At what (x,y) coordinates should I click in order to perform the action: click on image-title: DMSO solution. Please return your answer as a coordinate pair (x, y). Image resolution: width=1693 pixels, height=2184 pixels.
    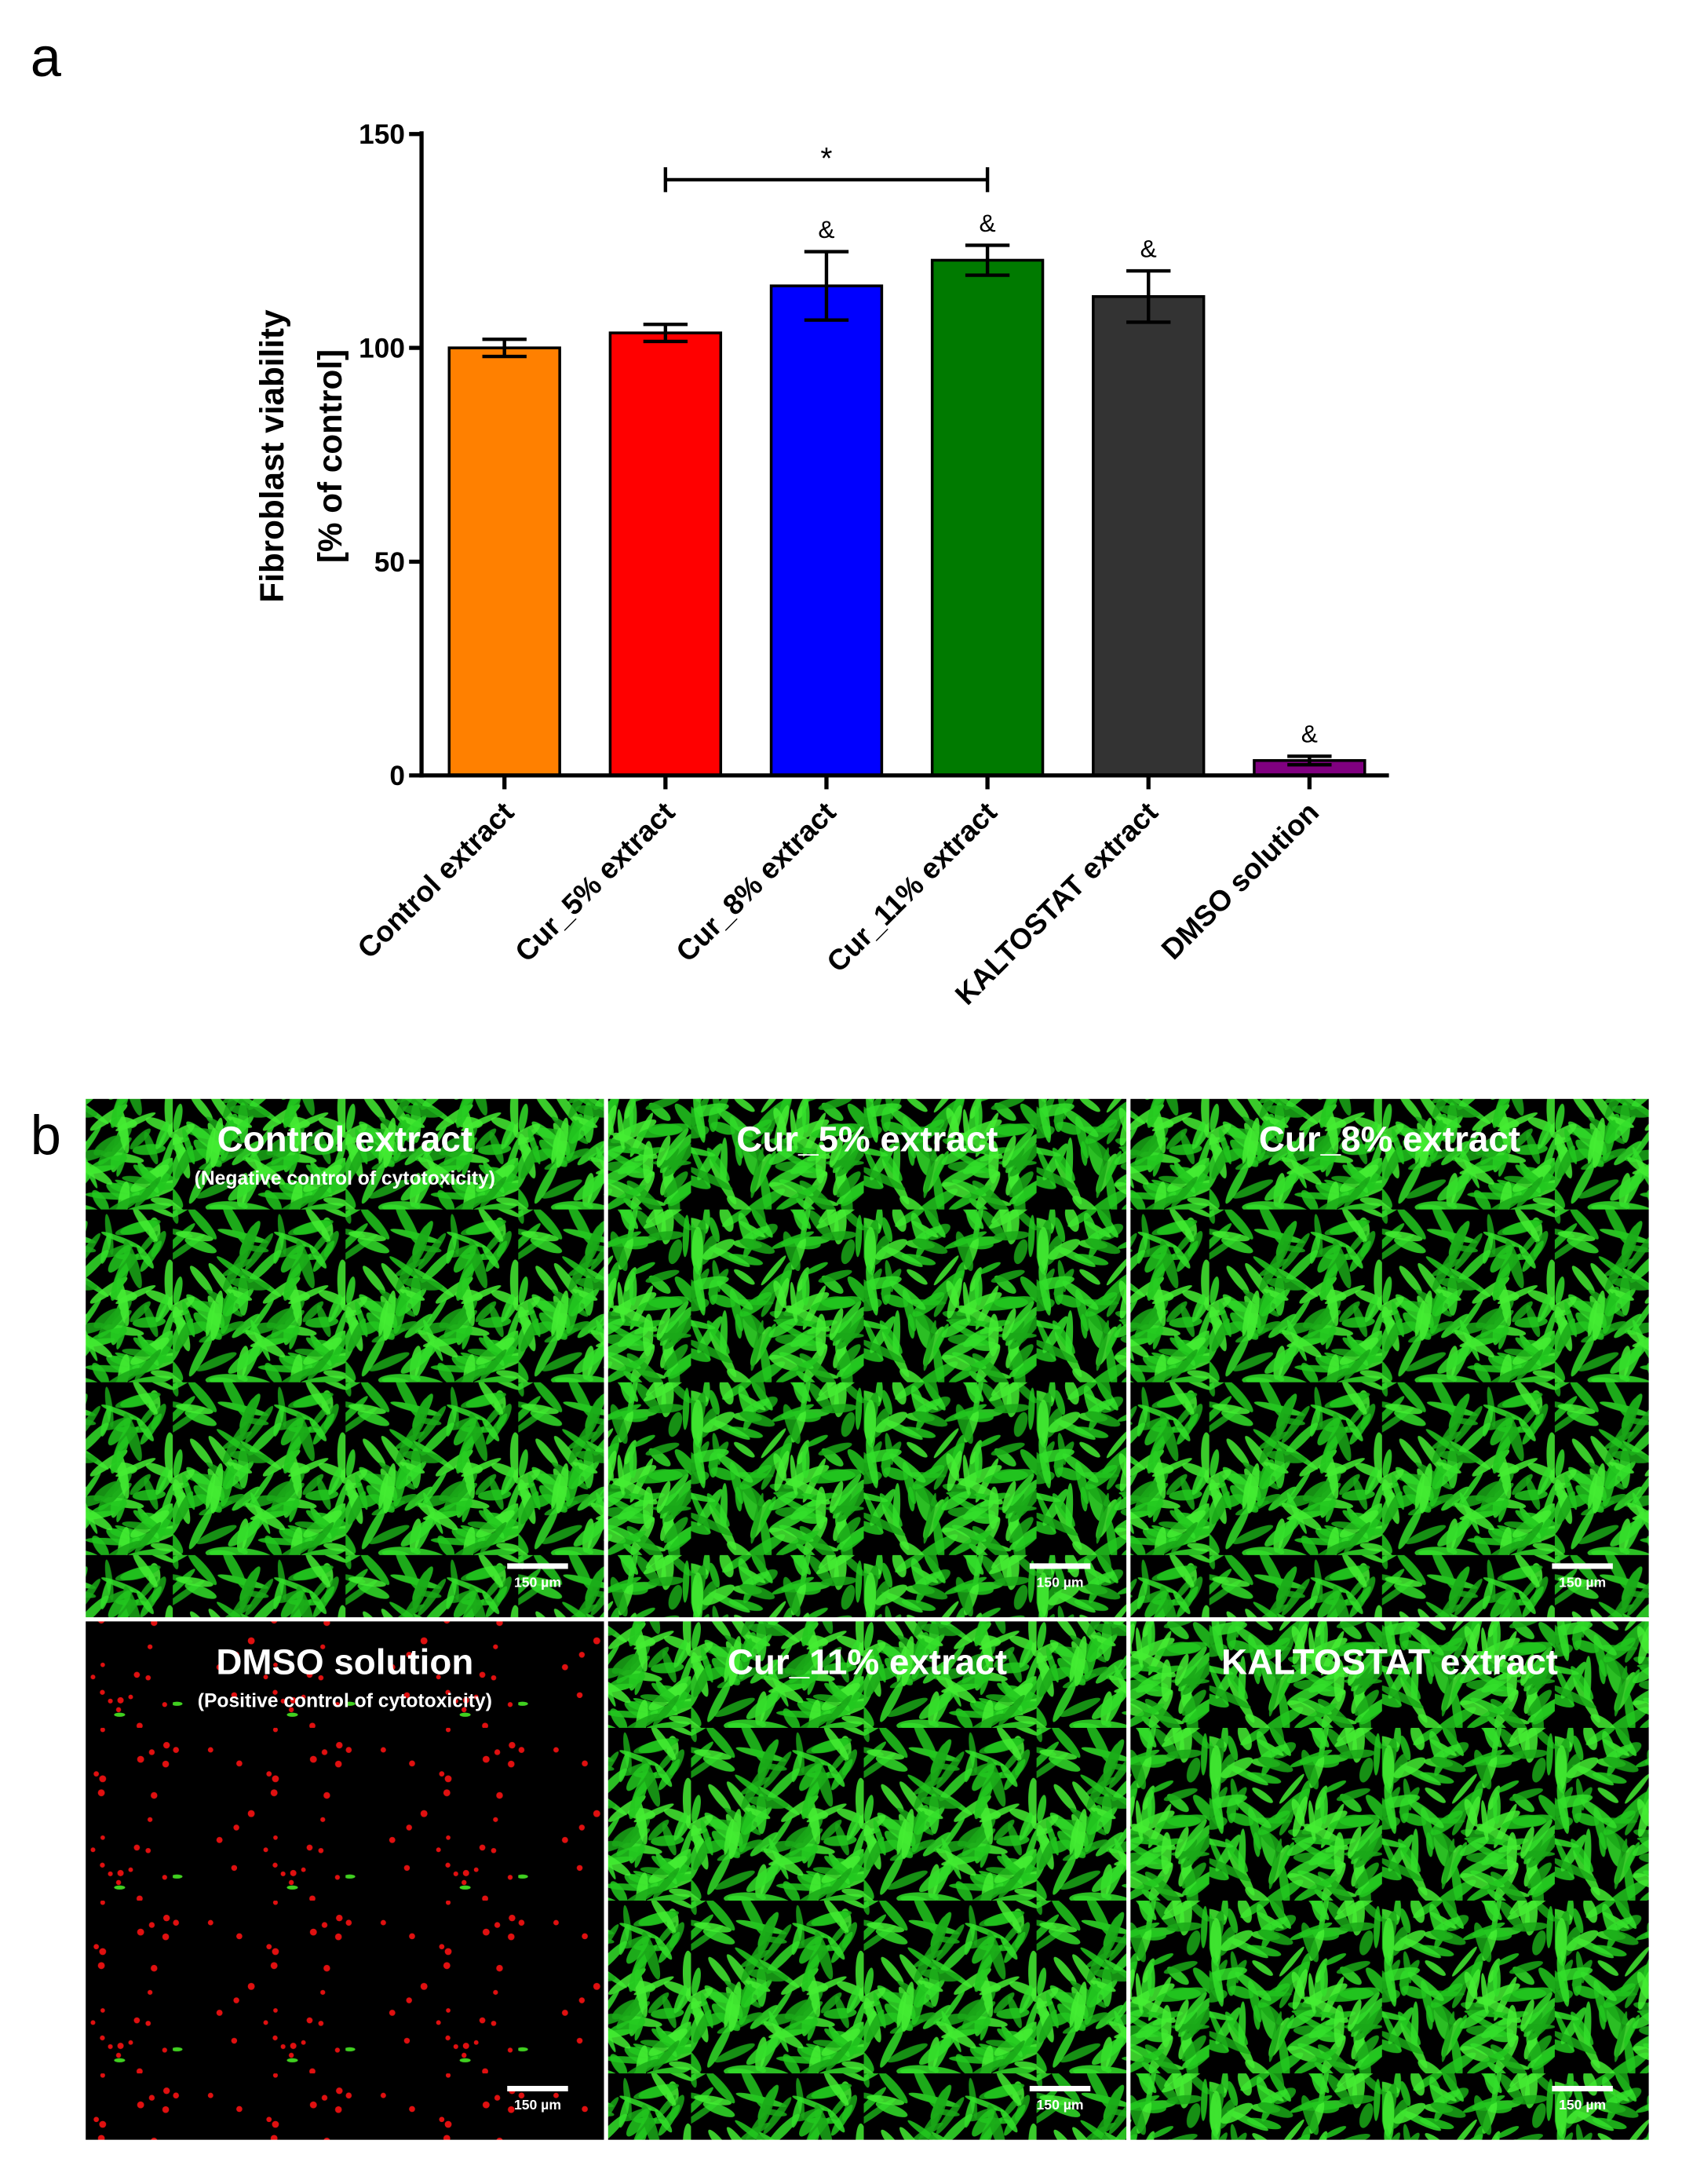
    Looking at the image, I should click on (344, 1662).